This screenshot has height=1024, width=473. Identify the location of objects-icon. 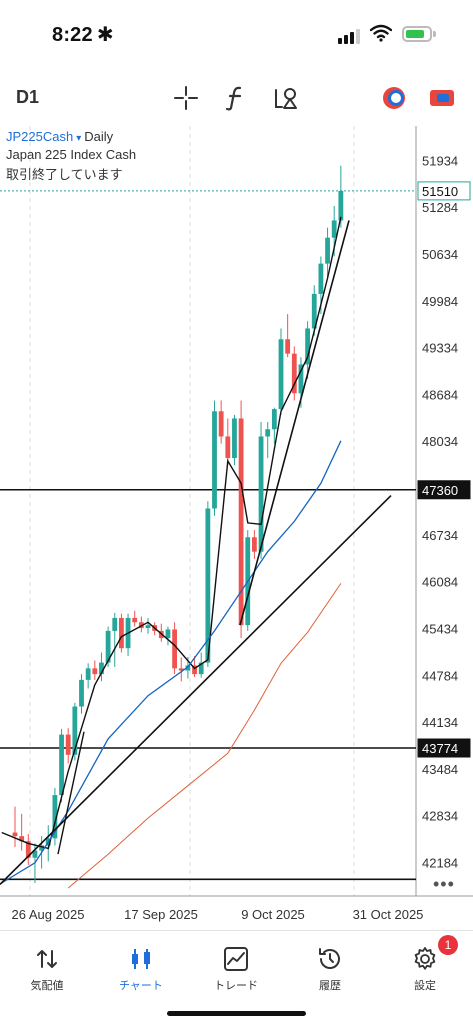
(286, 98).